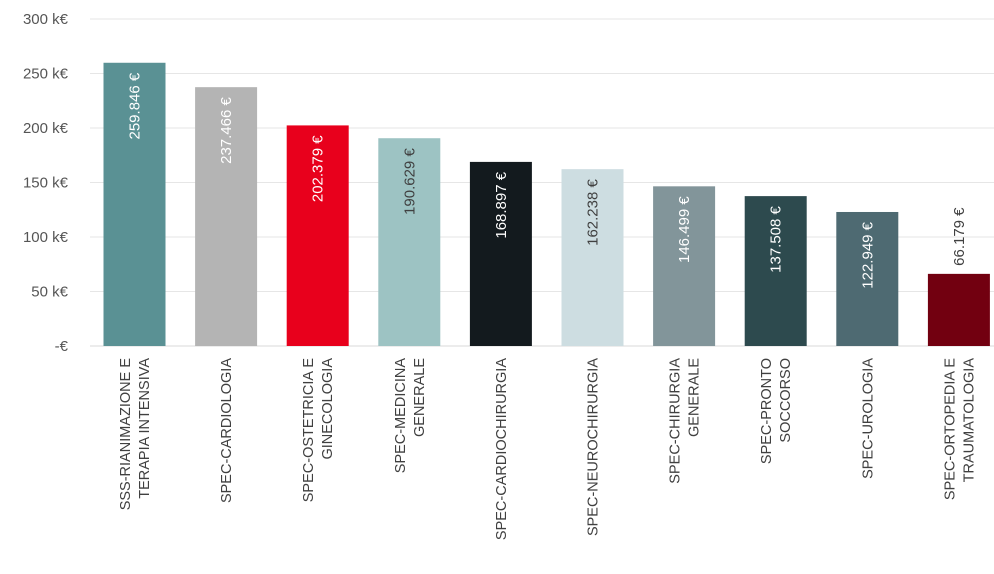 Image resolution: width=994 pixels, height=574 pixels. Describe the element at coordinates (676, 421) in the screenshot. I see `x-tick-label: SPEC-CHIRURGIA` at that location.